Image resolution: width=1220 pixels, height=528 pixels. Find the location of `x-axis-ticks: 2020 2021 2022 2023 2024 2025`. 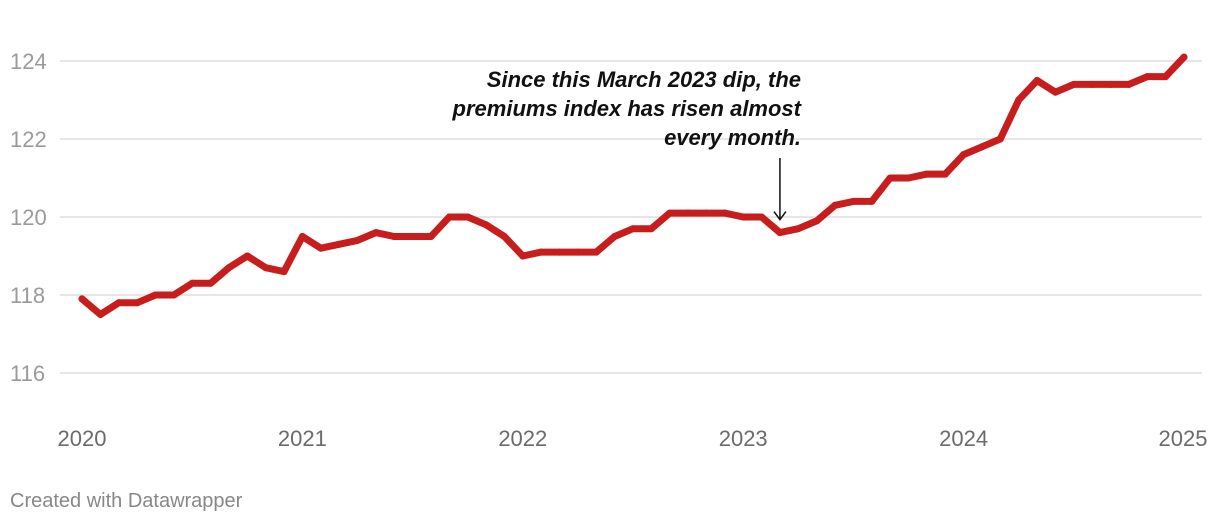

x-axis-ticks: 2020 2021 2022 2023 2024 2025 is located at coordinates (633, 438).